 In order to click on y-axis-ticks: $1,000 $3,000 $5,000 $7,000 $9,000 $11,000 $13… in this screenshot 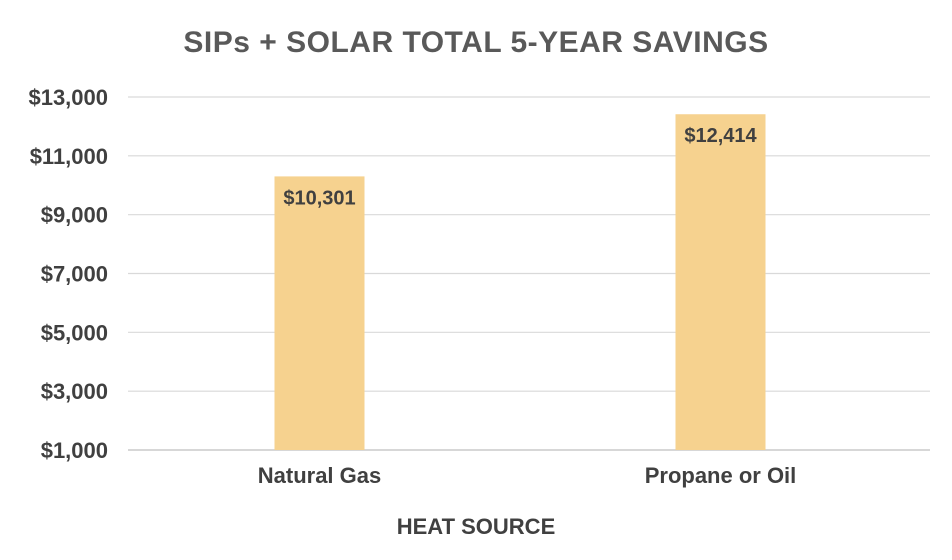, I will do `click(68, 274)`.